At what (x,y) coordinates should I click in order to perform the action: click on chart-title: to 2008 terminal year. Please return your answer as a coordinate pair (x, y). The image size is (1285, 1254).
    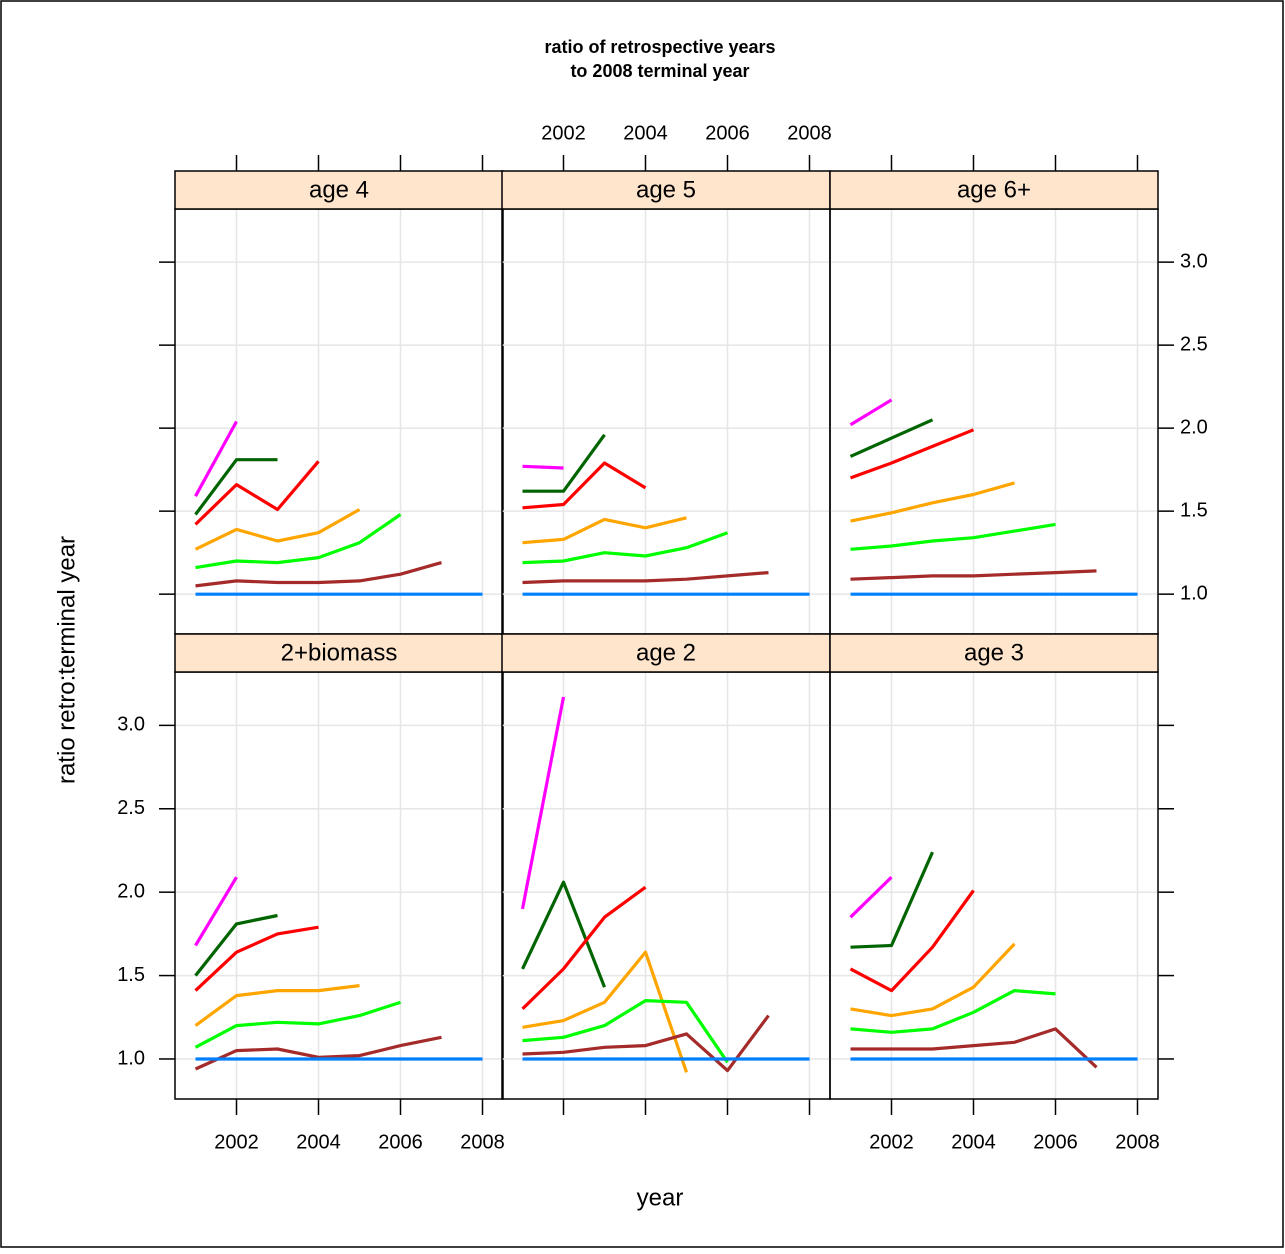
    Looking at the image, I should click on (659, 71).